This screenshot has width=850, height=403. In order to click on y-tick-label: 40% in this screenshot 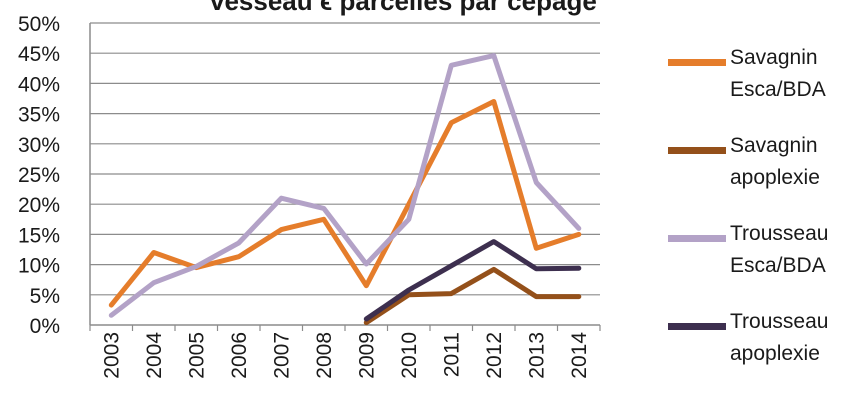, I will do `click(39, 84)`.